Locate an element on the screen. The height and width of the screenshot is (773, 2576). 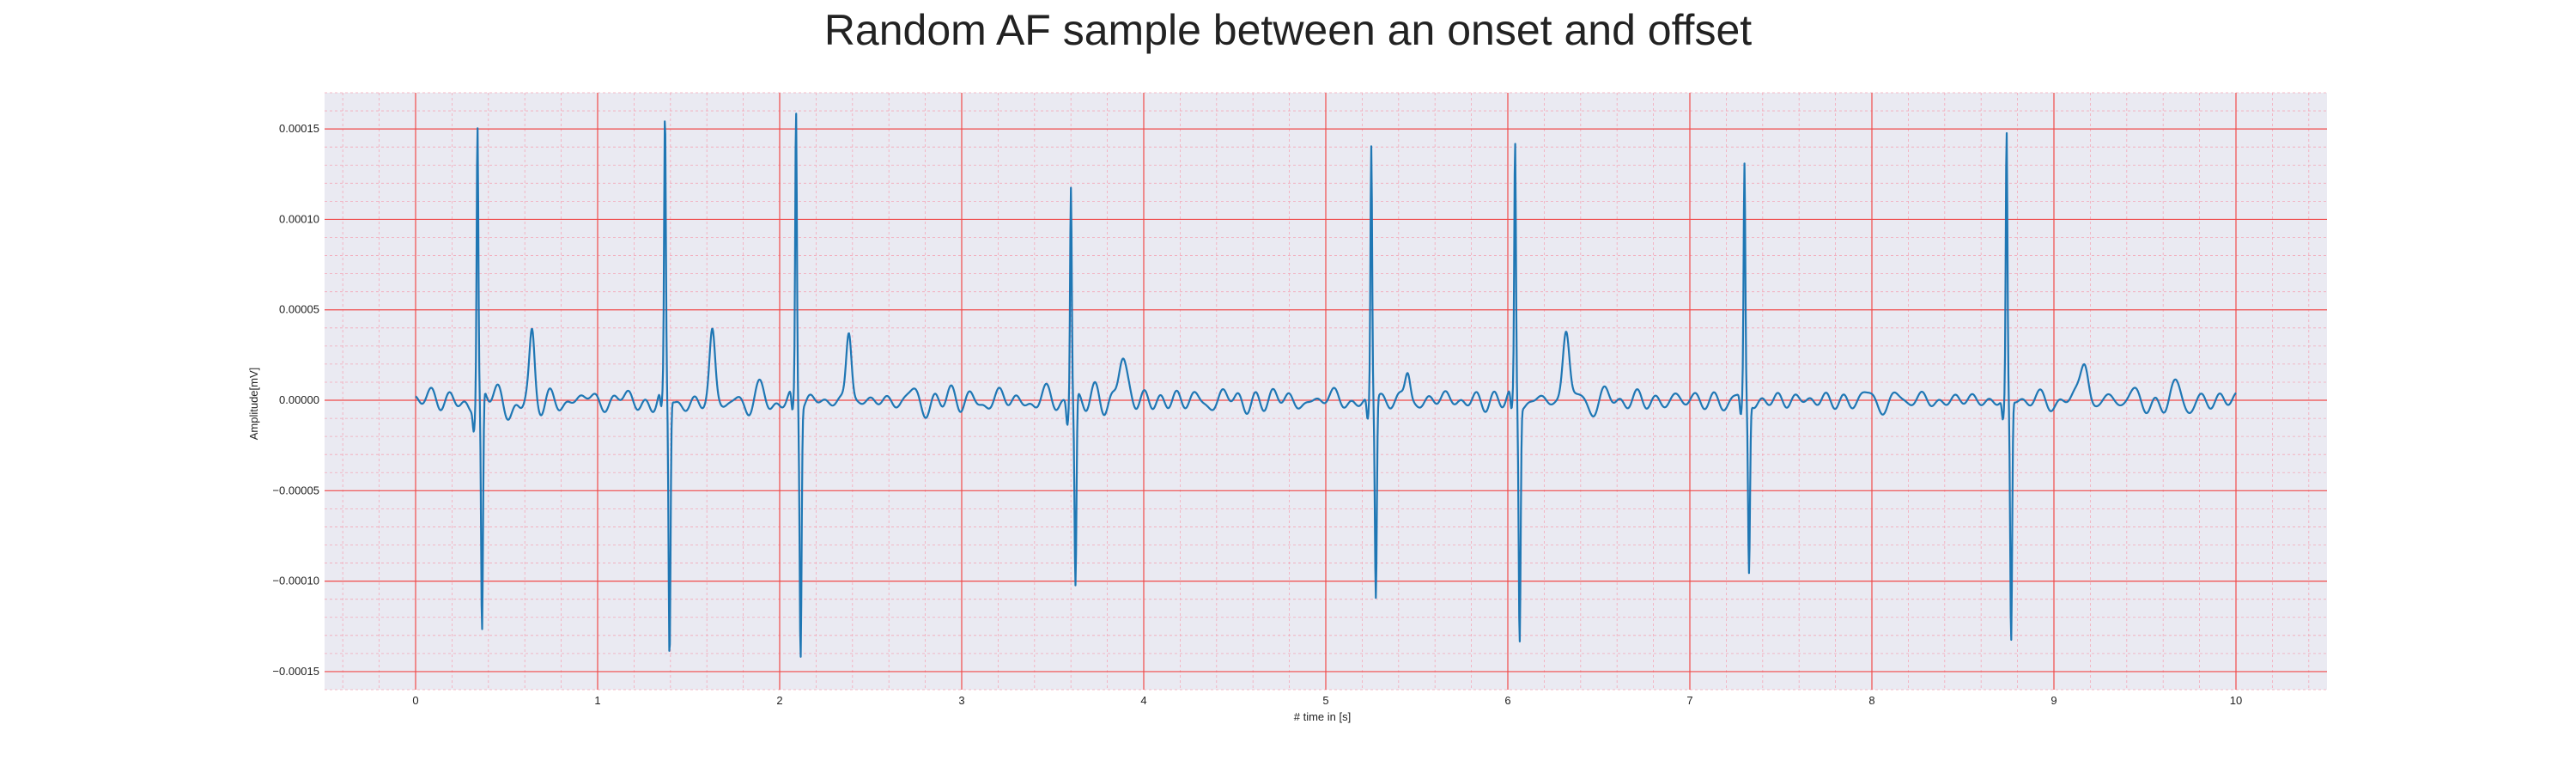
y-axis-label: Amplitude[mV] is located at coordinates (253, 404).